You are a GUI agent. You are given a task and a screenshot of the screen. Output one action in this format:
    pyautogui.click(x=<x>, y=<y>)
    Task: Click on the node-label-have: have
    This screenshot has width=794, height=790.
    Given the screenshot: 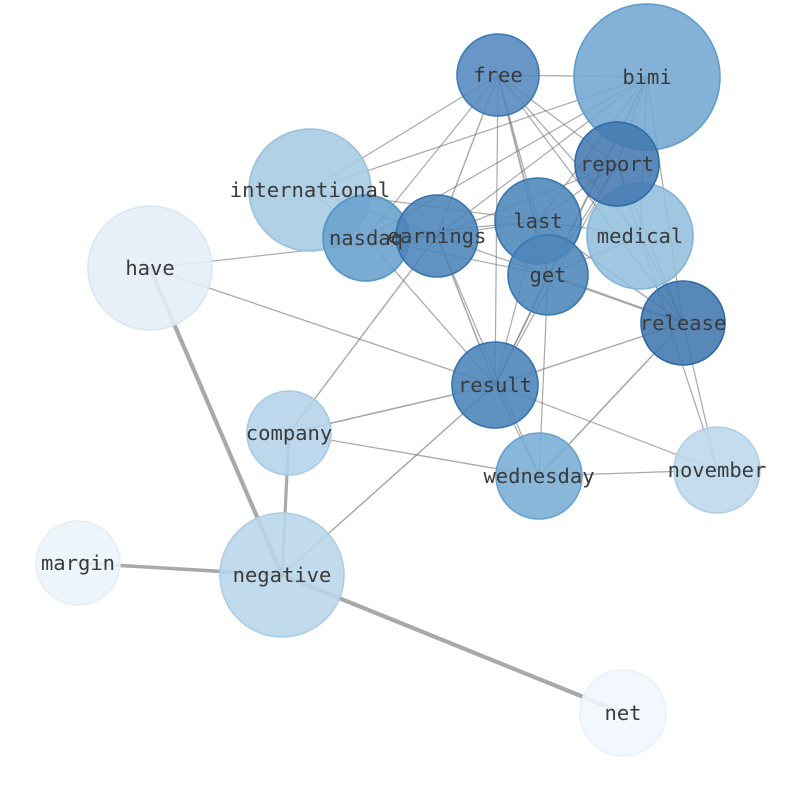 What is the action you would take?
    pyautogui.click(x=149, y=268)
    